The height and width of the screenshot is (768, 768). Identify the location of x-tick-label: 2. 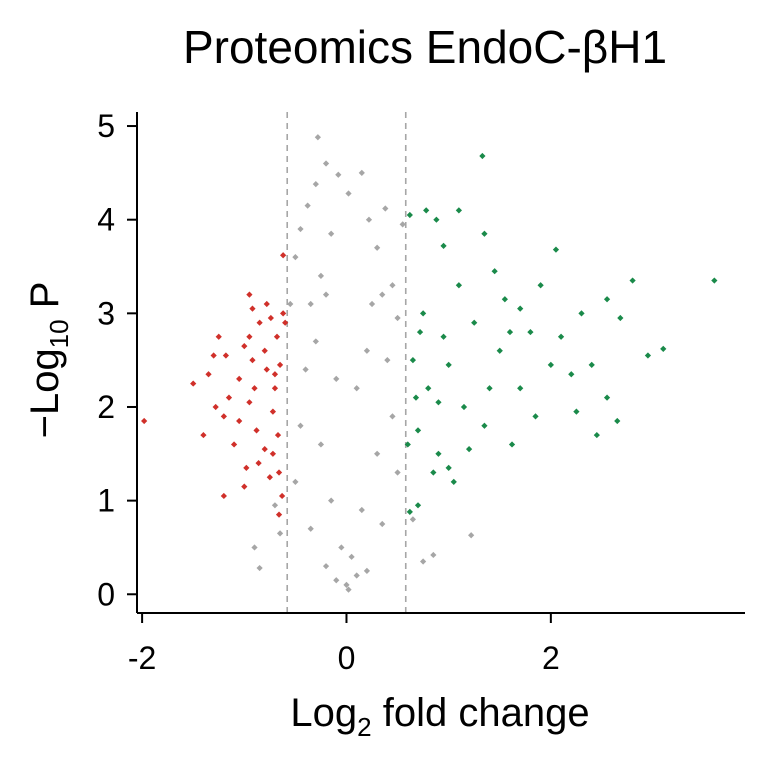
(551, 658).